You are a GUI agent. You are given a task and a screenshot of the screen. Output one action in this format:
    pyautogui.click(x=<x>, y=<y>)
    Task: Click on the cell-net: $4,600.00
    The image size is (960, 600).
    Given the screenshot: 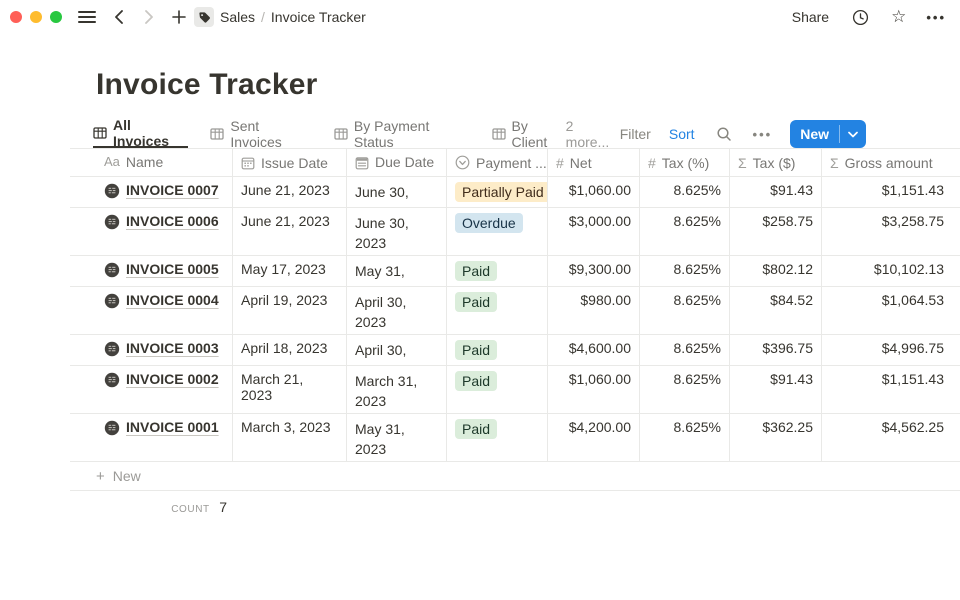 What is the action you would take?
    pyautogui.click(x=594, y=350)
    